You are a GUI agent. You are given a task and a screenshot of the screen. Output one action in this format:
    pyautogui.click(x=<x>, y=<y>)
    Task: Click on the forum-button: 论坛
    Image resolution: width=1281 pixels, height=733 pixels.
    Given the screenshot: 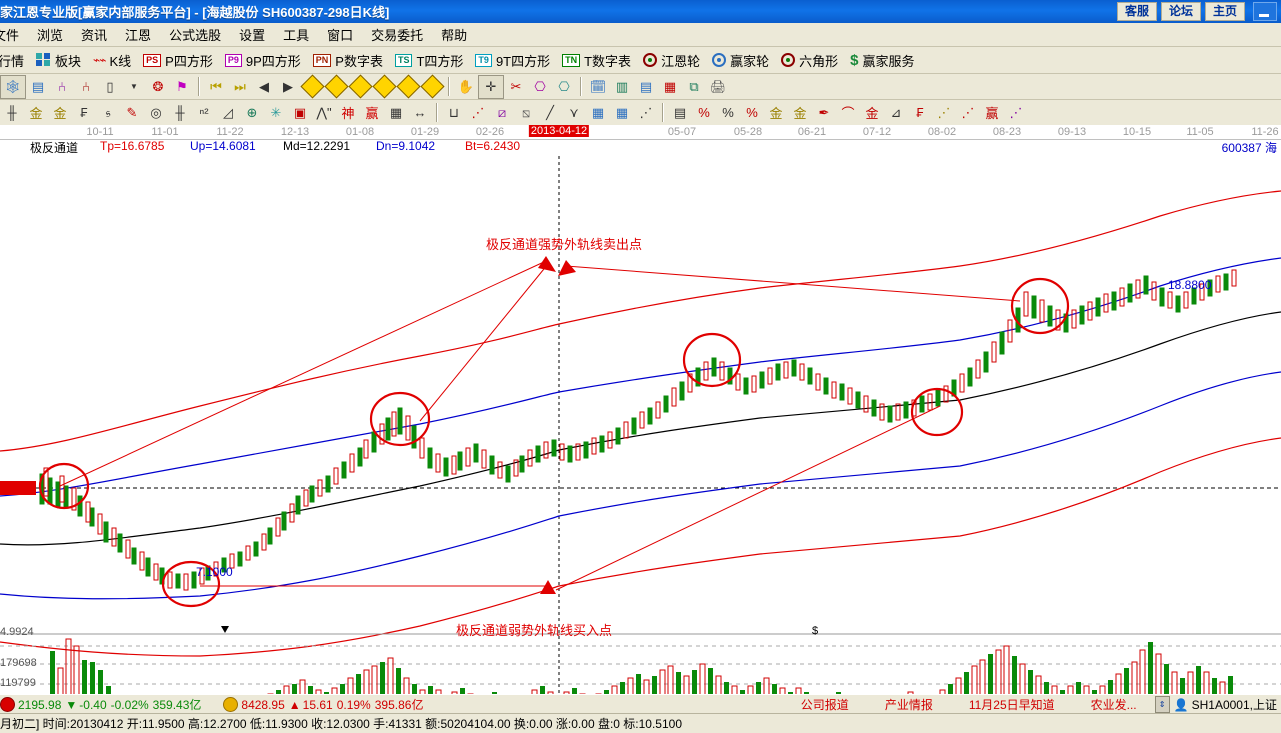 What is the action you would take?
    pyautogui.click(x=1180, y=11)
    